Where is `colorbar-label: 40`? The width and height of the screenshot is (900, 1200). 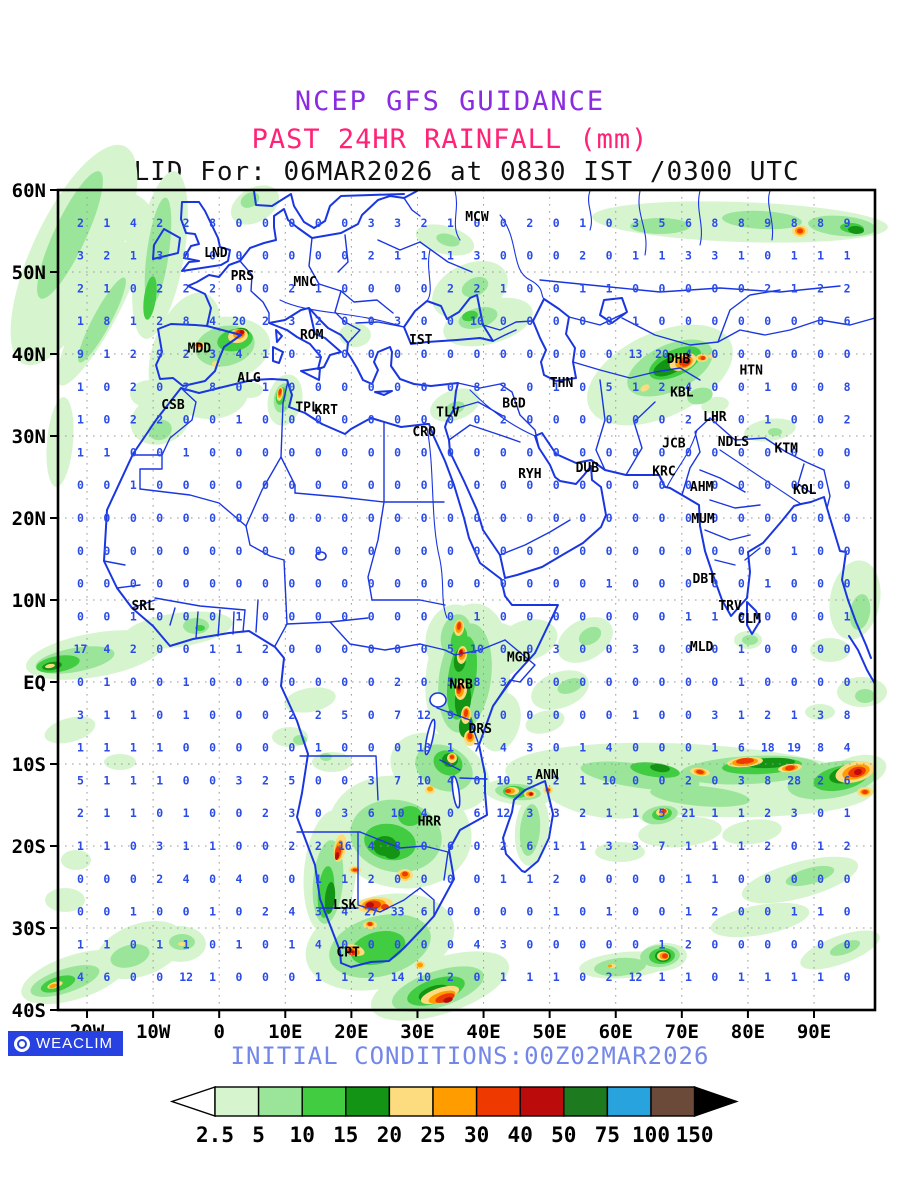 colorbar-label: 40 is located at coordinates (520, 1135).